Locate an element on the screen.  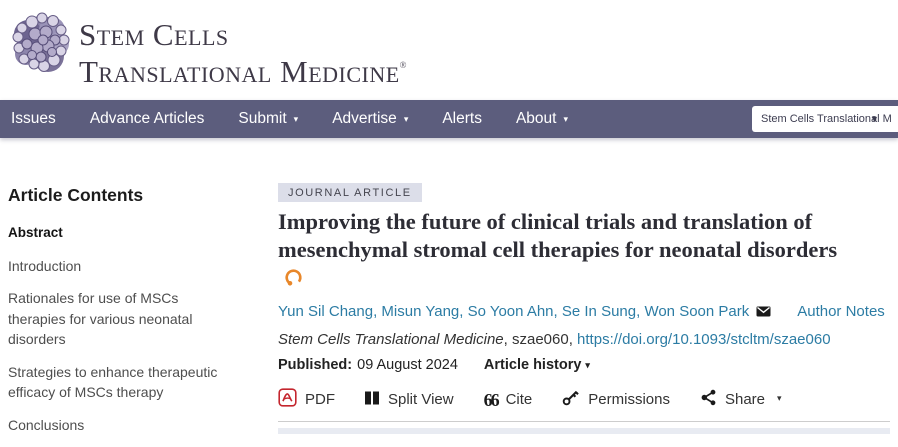
journal-select-value: Stem Cells Translational M is located at coordinates (826, 119).